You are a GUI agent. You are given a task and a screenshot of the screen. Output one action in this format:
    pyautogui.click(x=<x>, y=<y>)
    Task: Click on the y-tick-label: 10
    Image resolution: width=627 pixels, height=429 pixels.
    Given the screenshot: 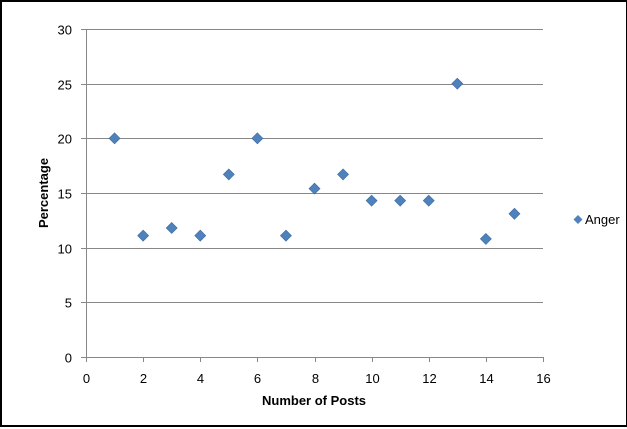 What is the action you would take?
    pyautogui.click(x=65, y=249)
    